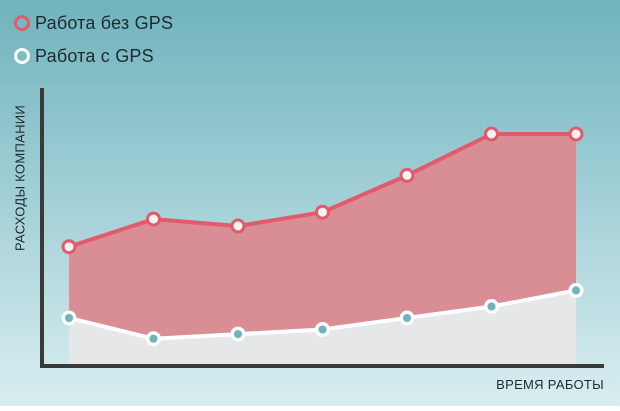 Image resolution: width=620 pixels, height=411 pixels. Describe the element at coordinates (104, 22) in the screenshot. I see `legend-label-without-gps: Работа без GPS` at that location.